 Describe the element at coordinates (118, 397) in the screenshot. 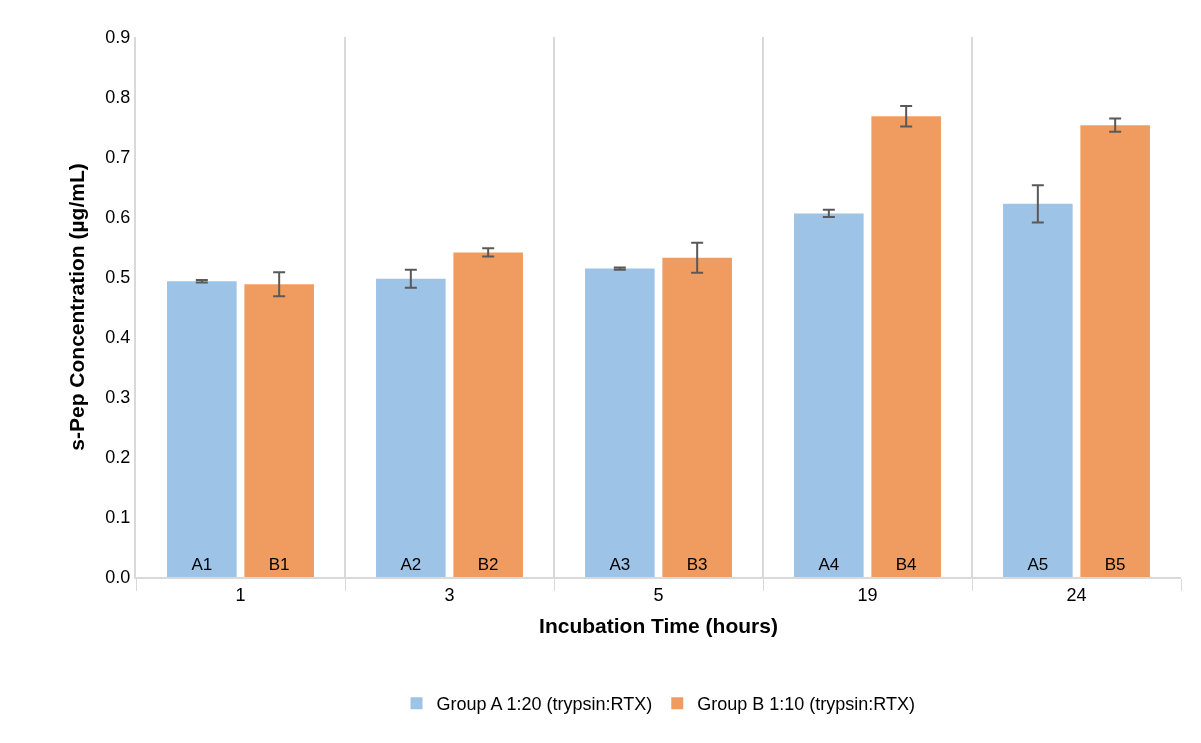

I see `y-tick-label: 0.3` at that location.